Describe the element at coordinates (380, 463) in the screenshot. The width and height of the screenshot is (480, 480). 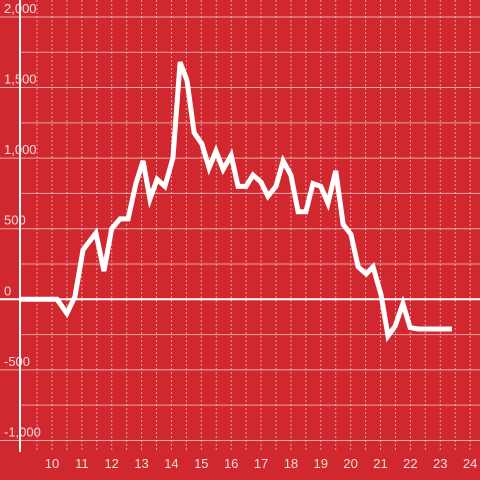
I see `x-tick-label: 21` at that location.